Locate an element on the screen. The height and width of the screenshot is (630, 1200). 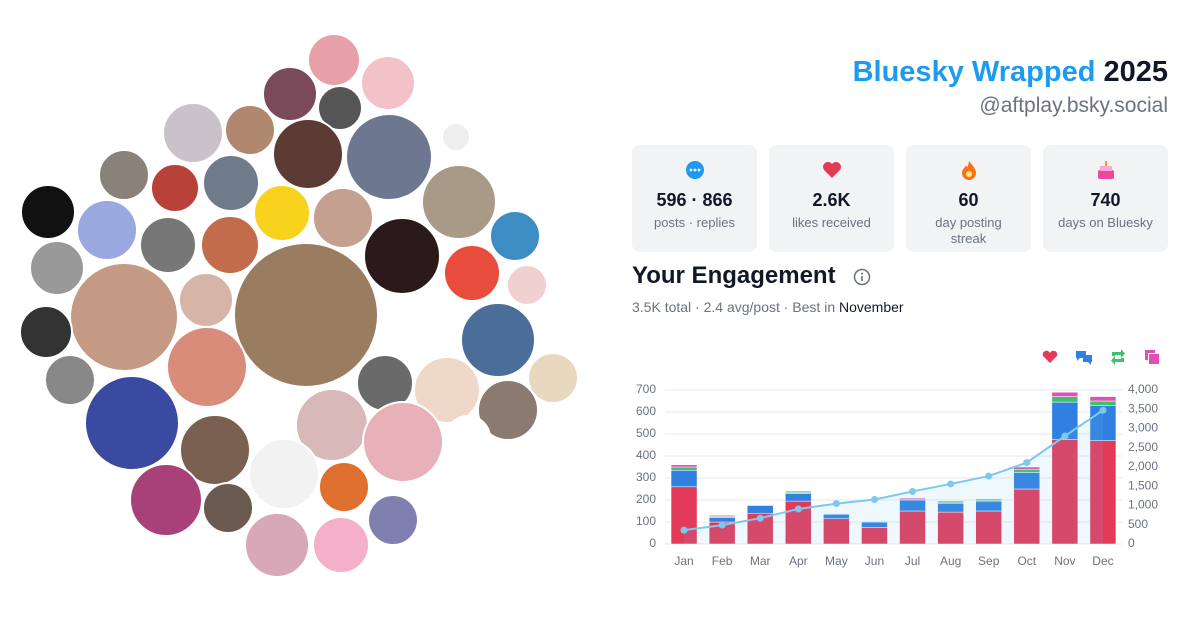
title: Bluesky Wrapped 2025 is located at coordinates (1010, 72).